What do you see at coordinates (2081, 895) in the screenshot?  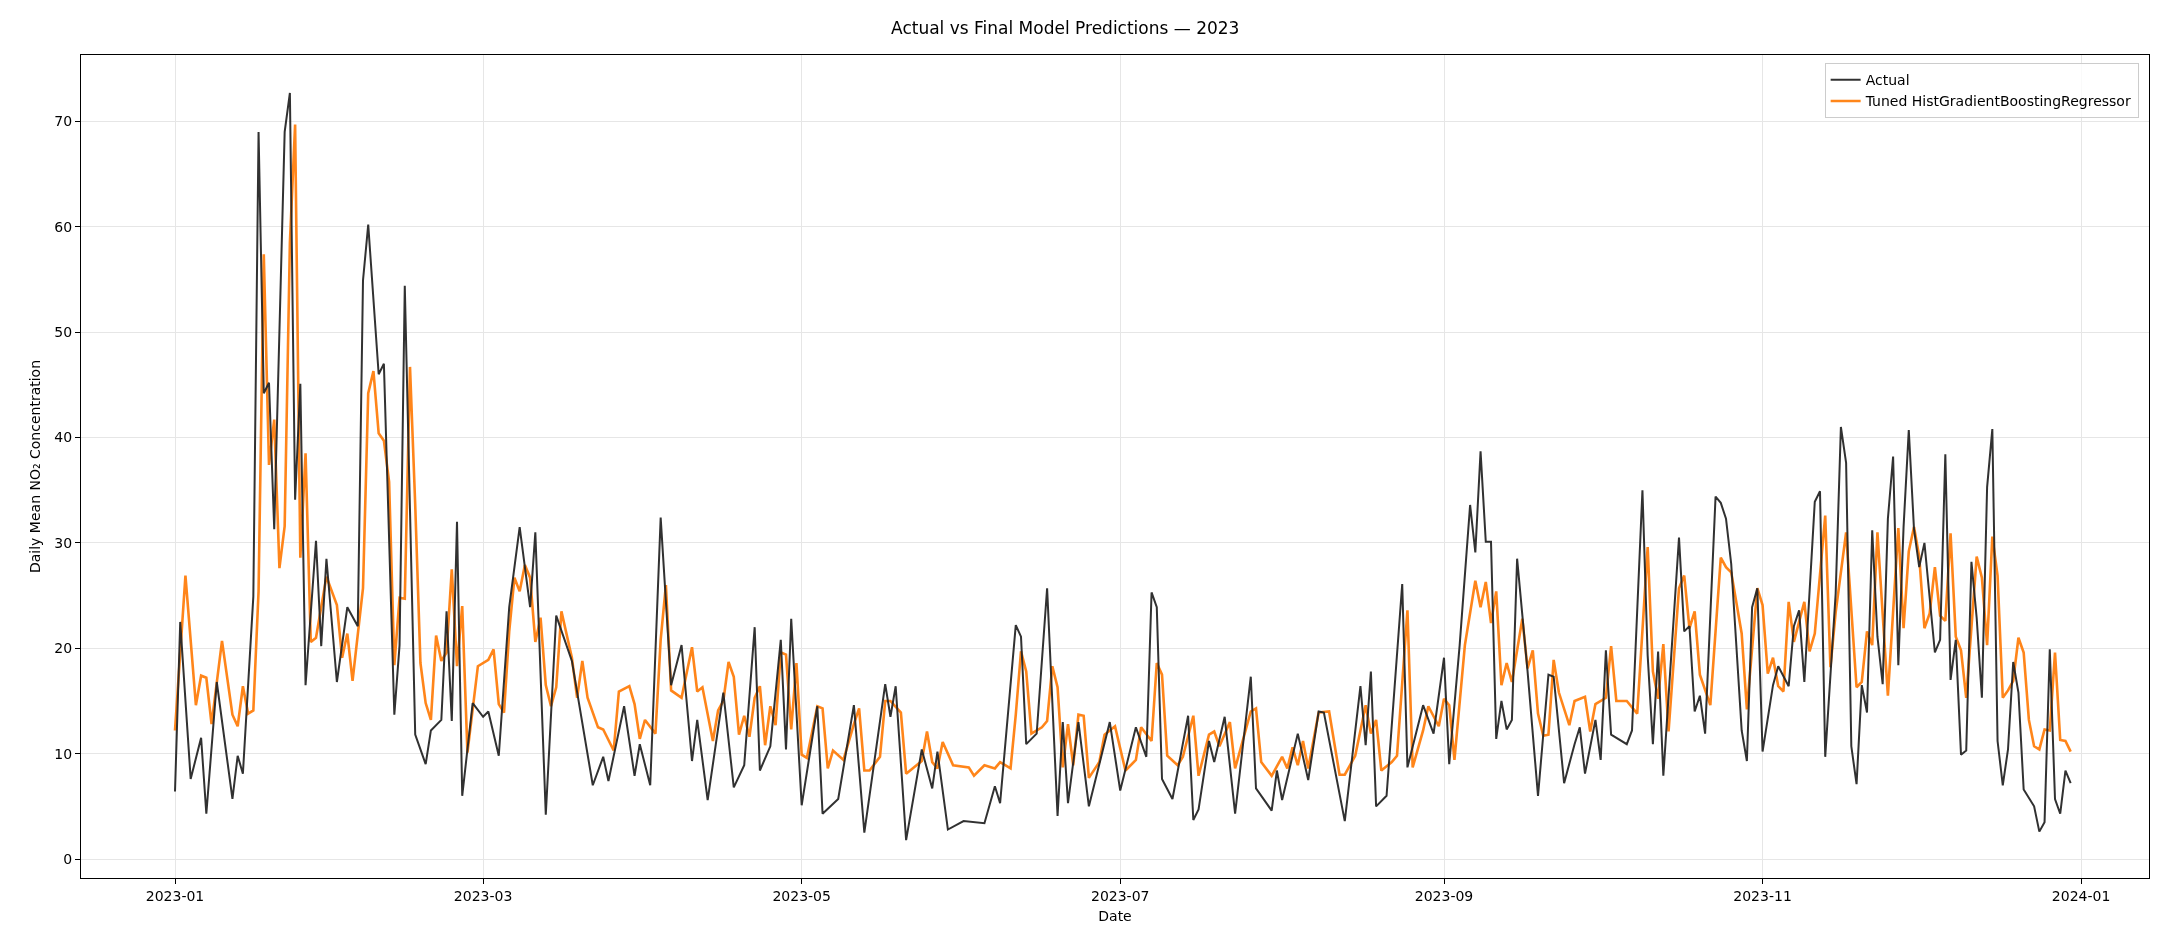 I see `x-tick-label: 2024-01` at bounding box center [2081, 895].